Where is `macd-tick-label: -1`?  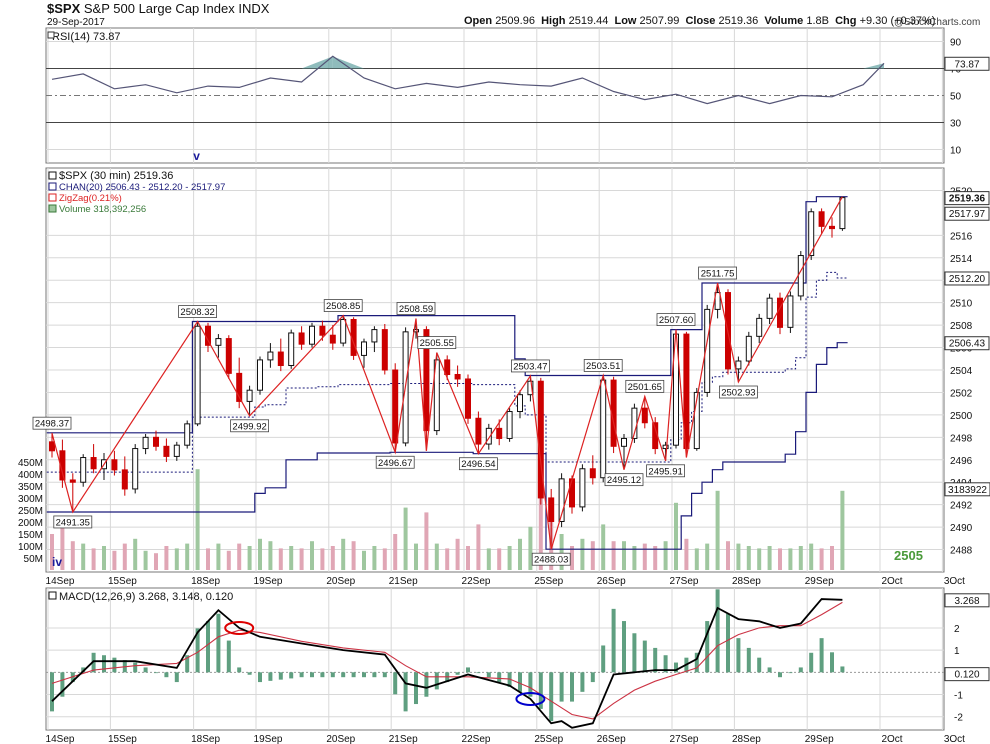
macd-tick-label: -1 is located at coordinates (958, 696).